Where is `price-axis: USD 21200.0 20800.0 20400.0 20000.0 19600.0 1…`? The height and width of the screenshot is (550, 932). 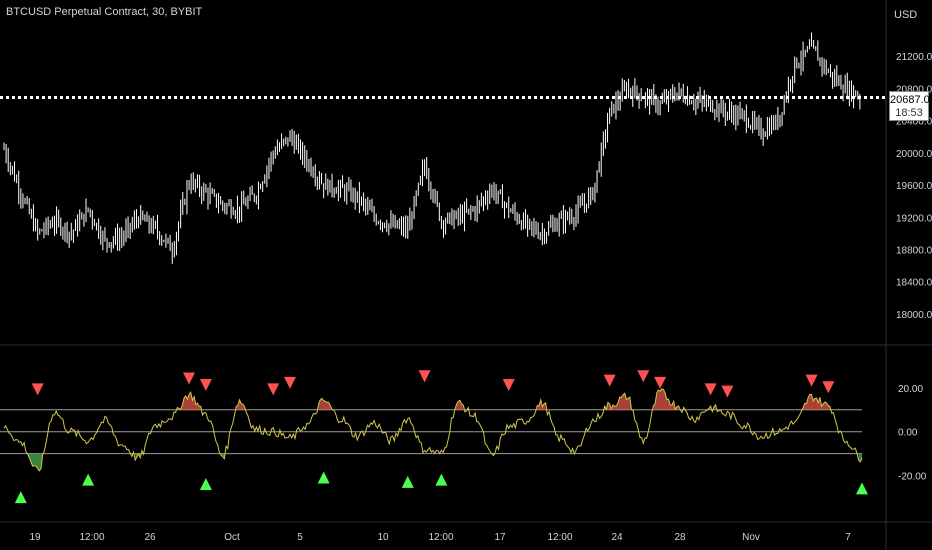
price-axis: USD 21200.0 20800.0 20400.0 20000.0 19600.0 1… is located at coordinates (913, 165).